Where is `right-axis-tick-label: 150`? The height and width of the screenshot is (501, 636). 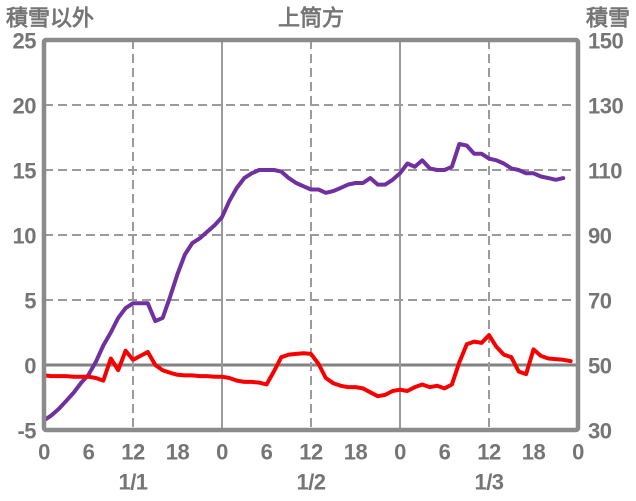
right-axis-tick-label: 150 is located at coordinates (605, 41).